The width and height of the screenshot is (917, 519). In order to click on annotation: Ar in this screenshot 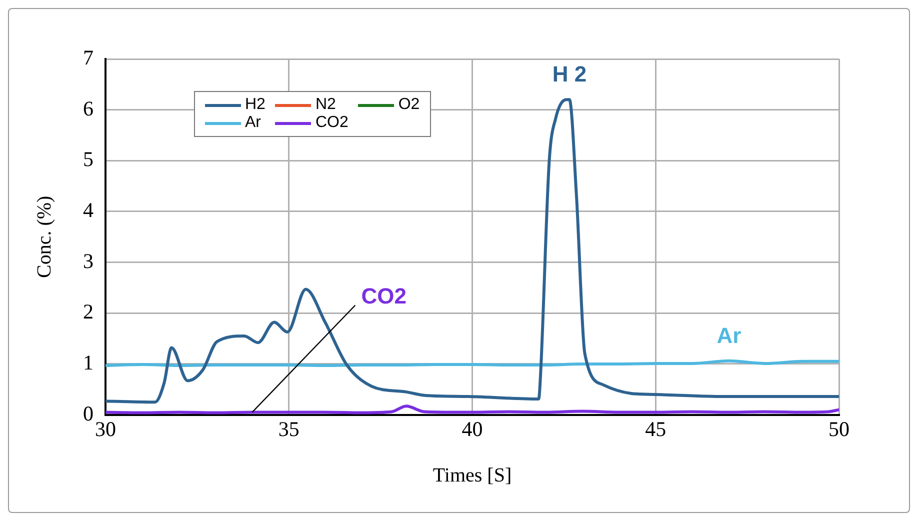, I will do `click(729, 335)`.